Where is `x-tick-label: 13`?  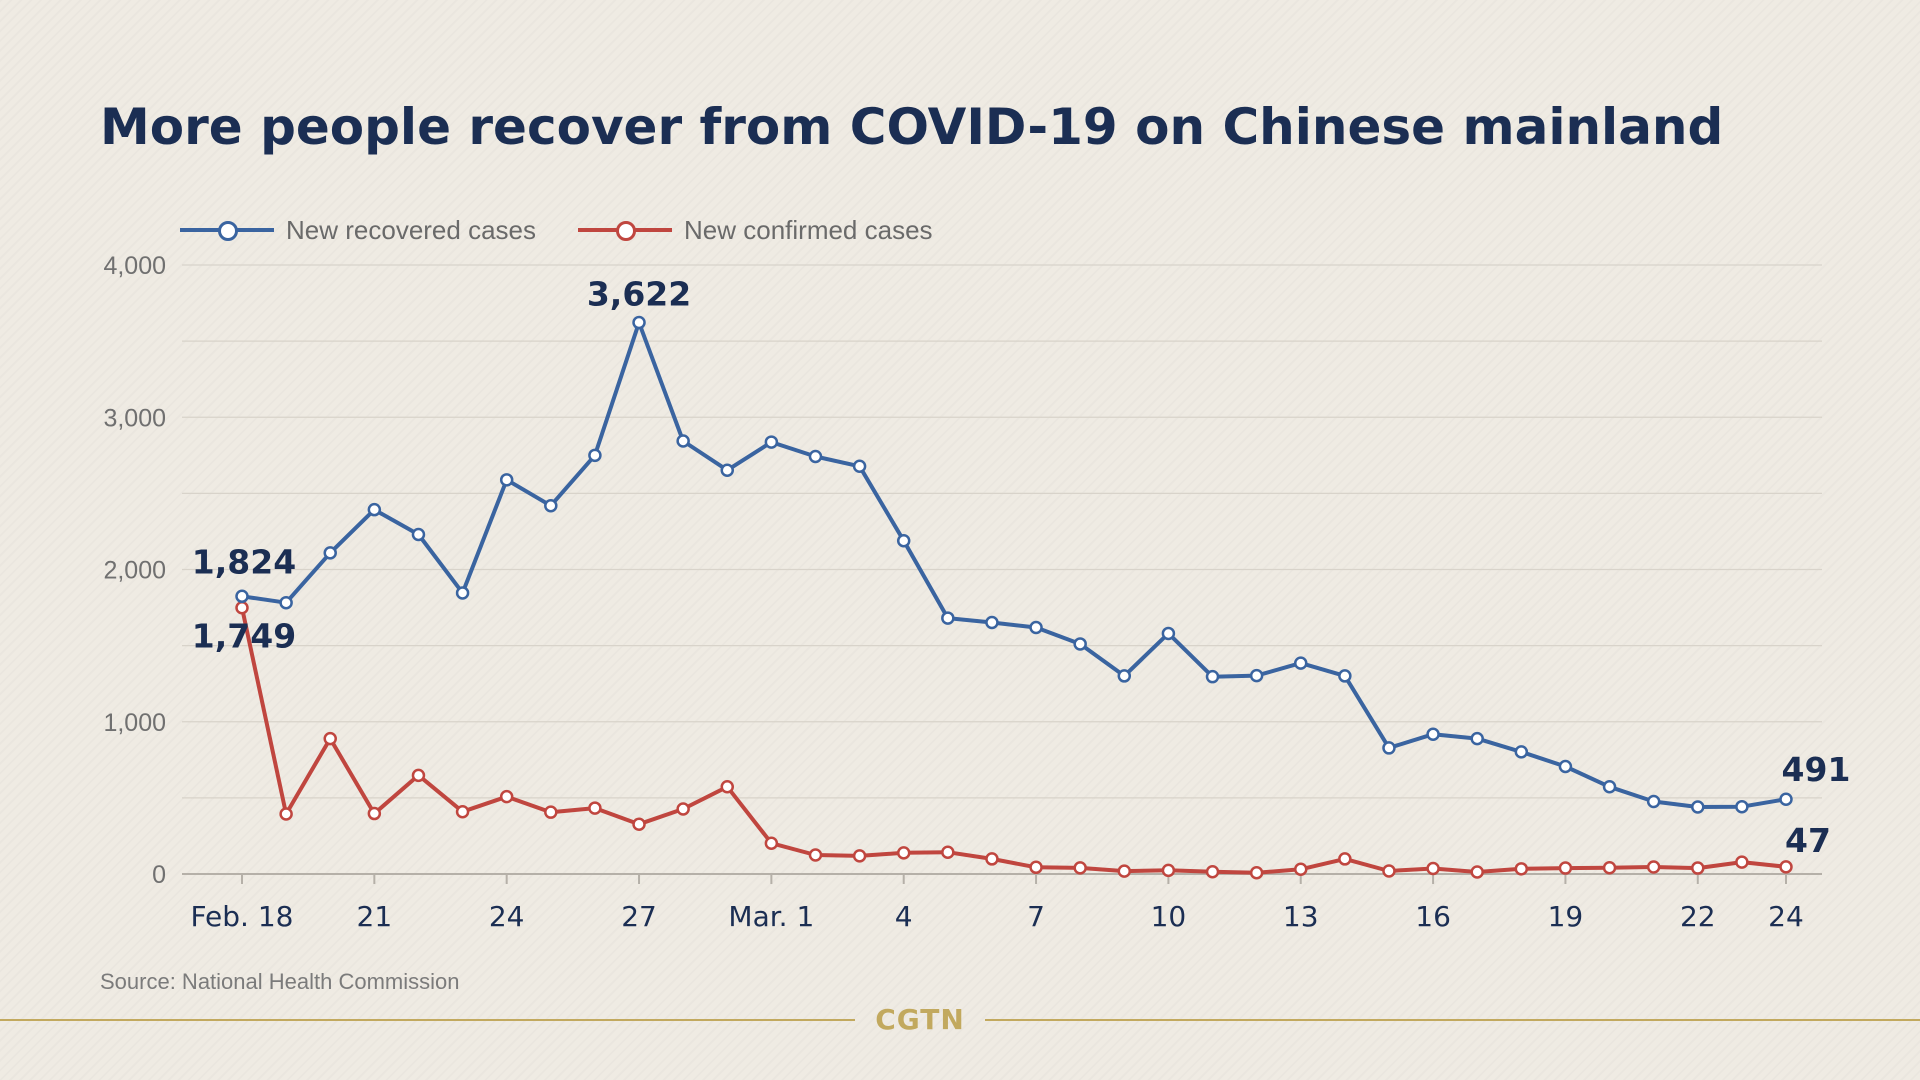 x-tick-label: 13 is located at coordinates (1301, 916).